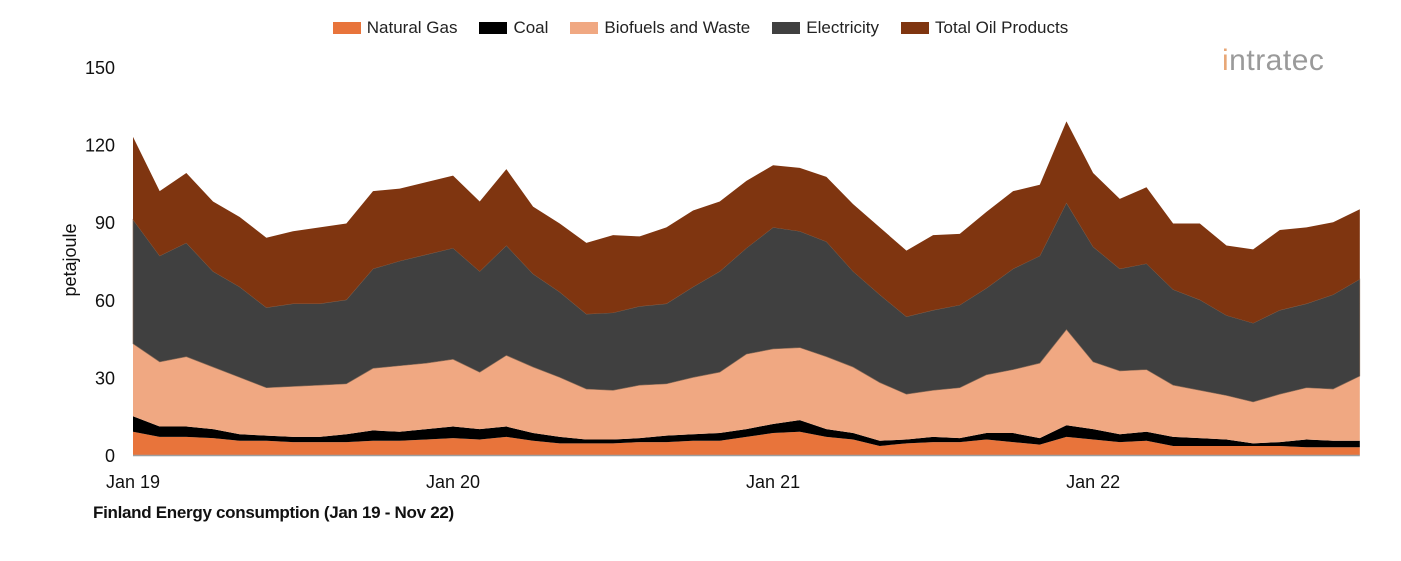  Describe the element at coordinates (773, 482) in the screenshot. I see `x-tick-label: Jan 21` at that location.